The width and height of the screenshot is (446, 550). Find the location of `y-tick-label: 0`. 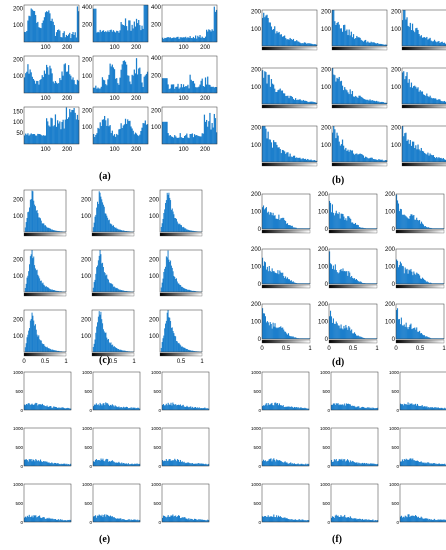

y-tick-label: 0 is located at coordinates (21, 522).